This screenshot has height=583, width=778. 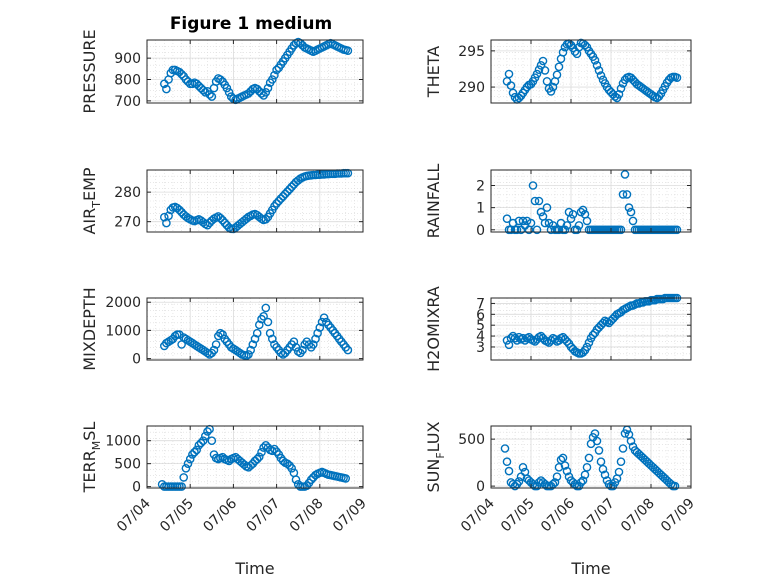 I want to click on x-axis-label: Time, so click(x=590, y=568).